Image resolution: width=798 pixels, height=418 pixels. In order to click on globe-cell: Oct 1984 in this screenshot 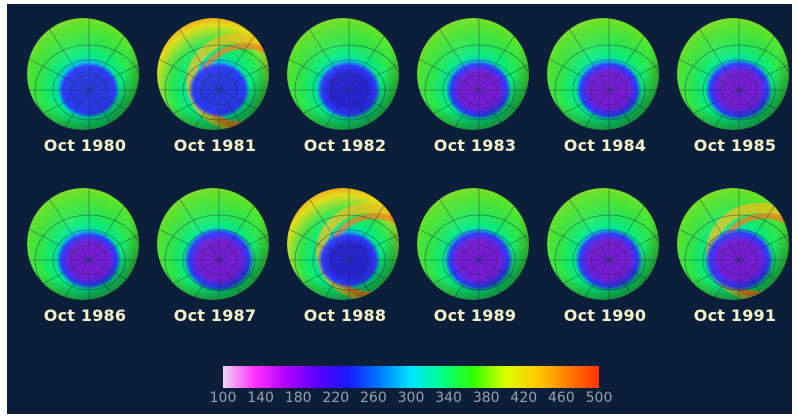, I will do `click(605, 93)`.